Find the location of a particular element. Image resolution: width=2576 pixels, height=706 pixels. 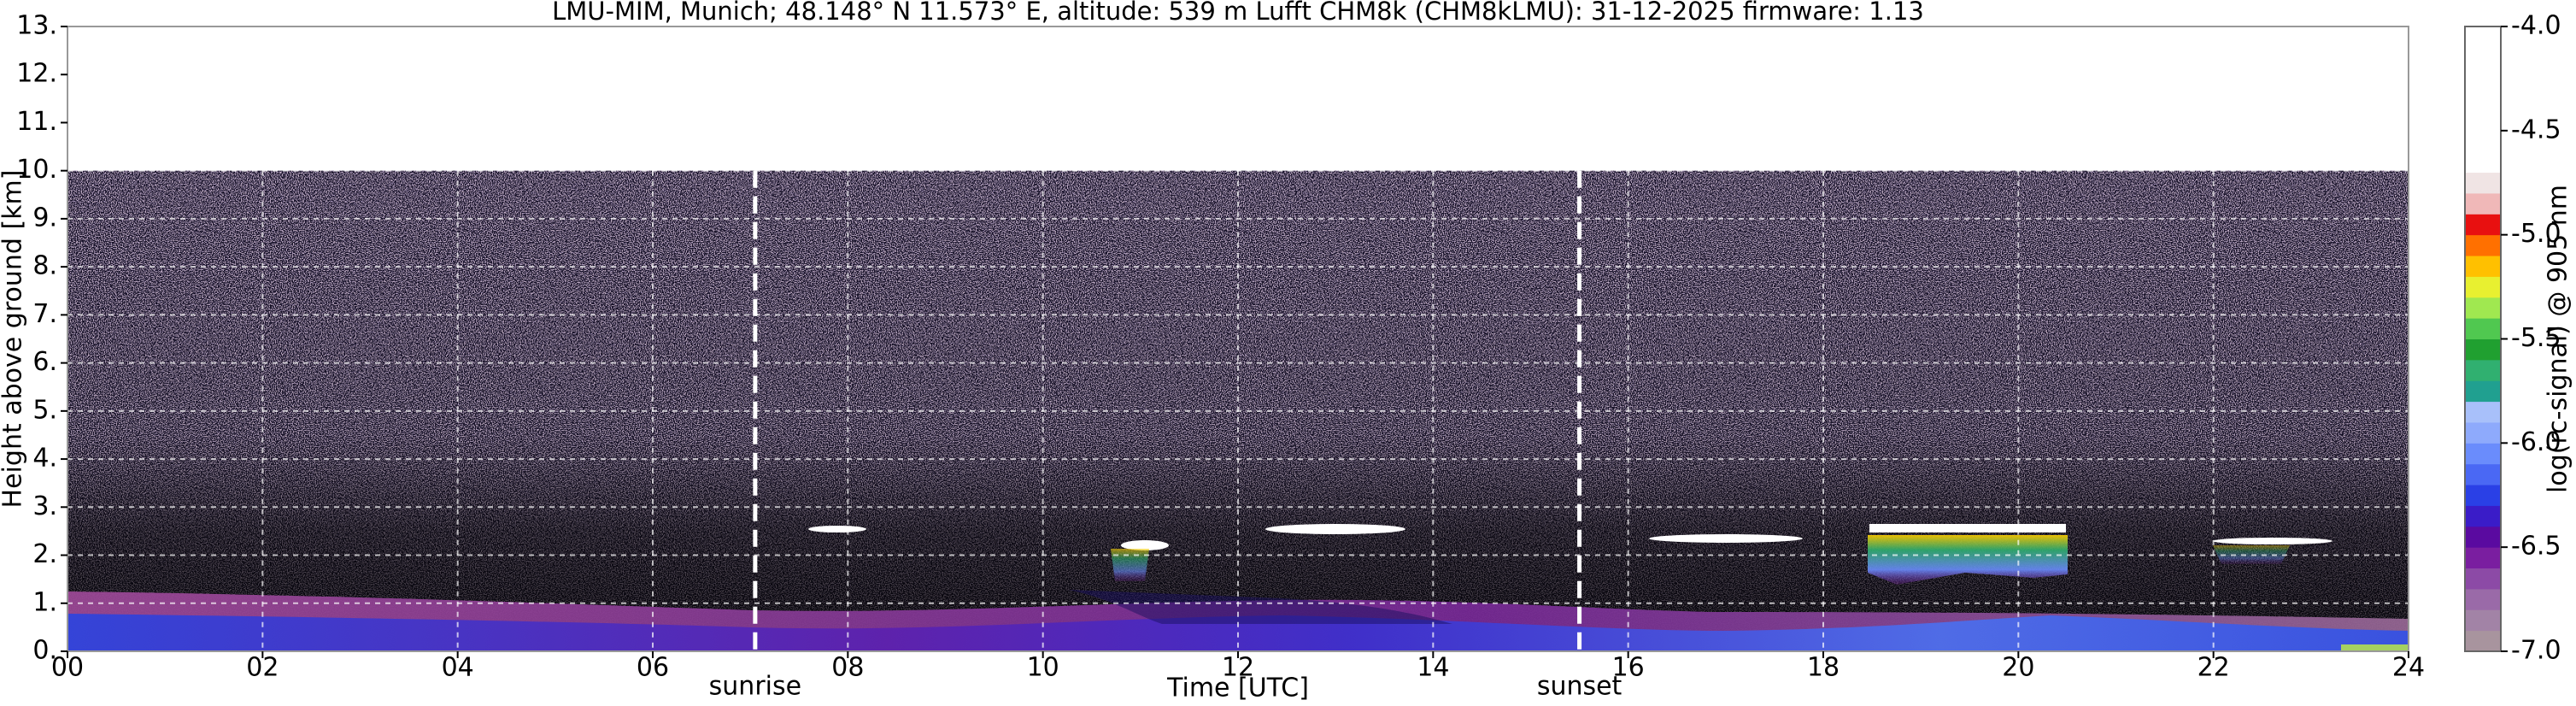

y-tick-label: 8. is located at coordinates (44, 266).